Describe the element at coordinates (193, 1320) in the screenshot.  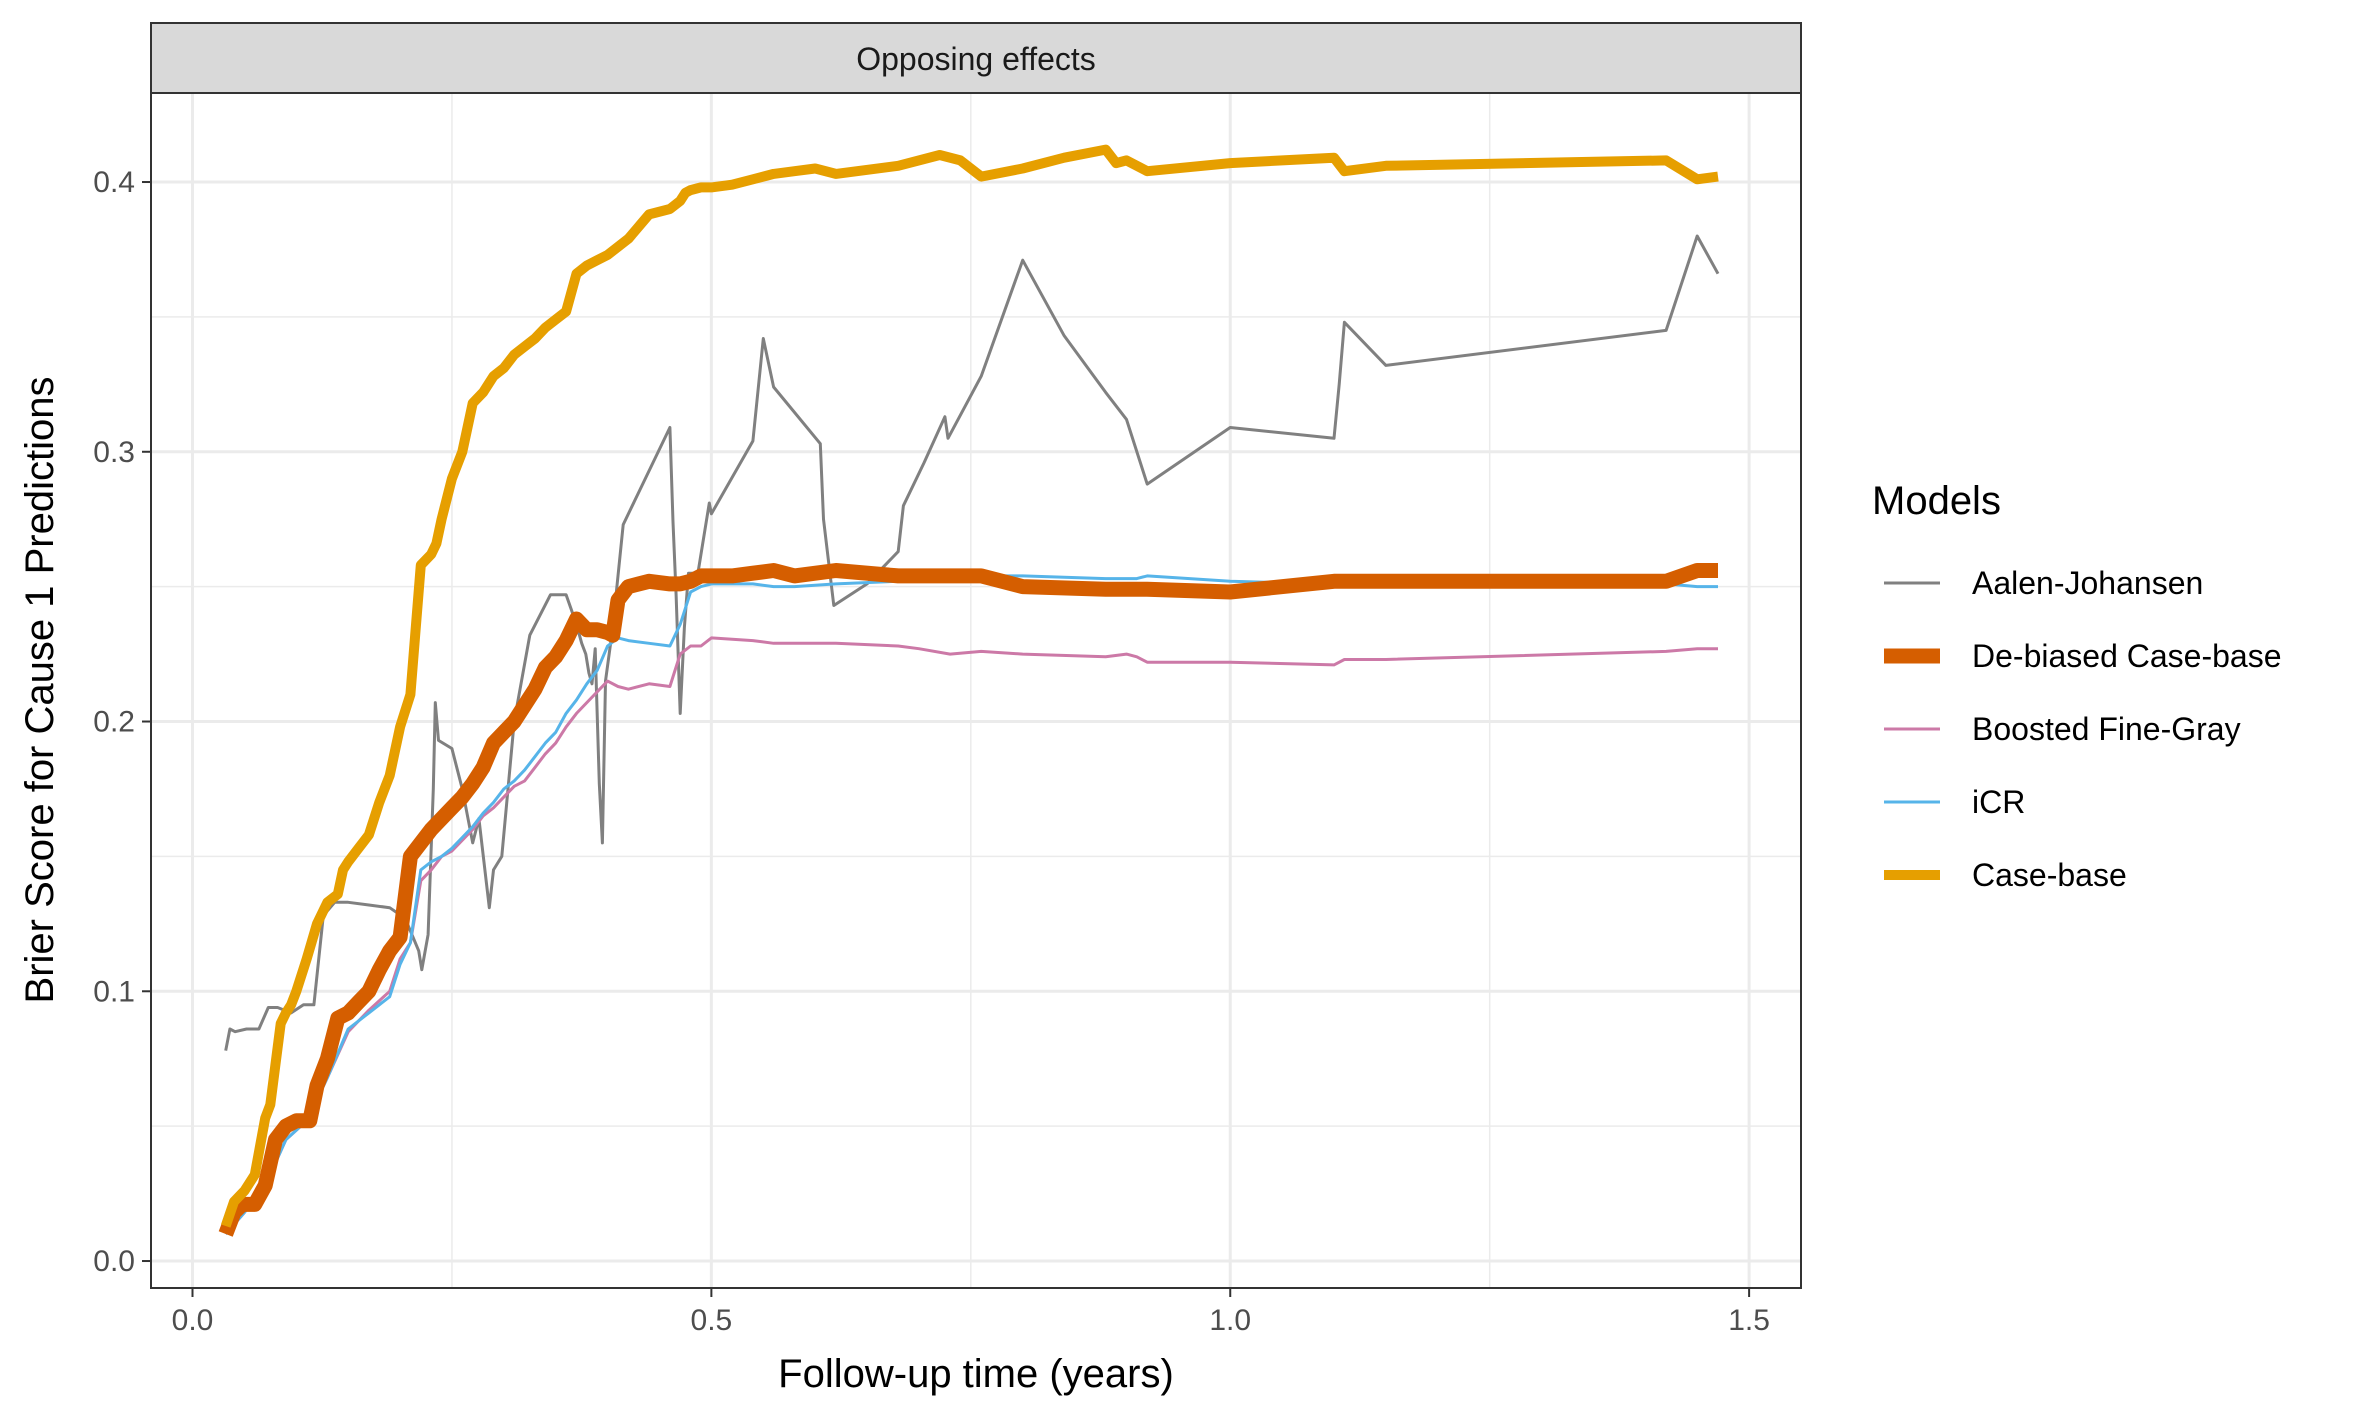
I see `x-tick-label: 0.0` at that location.